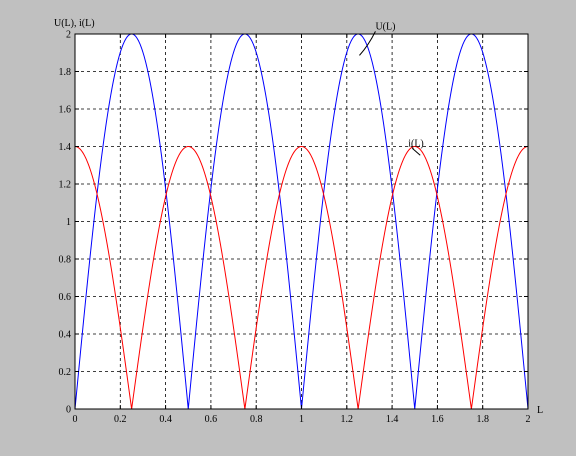 The height and width of the screenshot is (456, 576). I want to click on x-tick-label: 0.2, so click(120, 419).